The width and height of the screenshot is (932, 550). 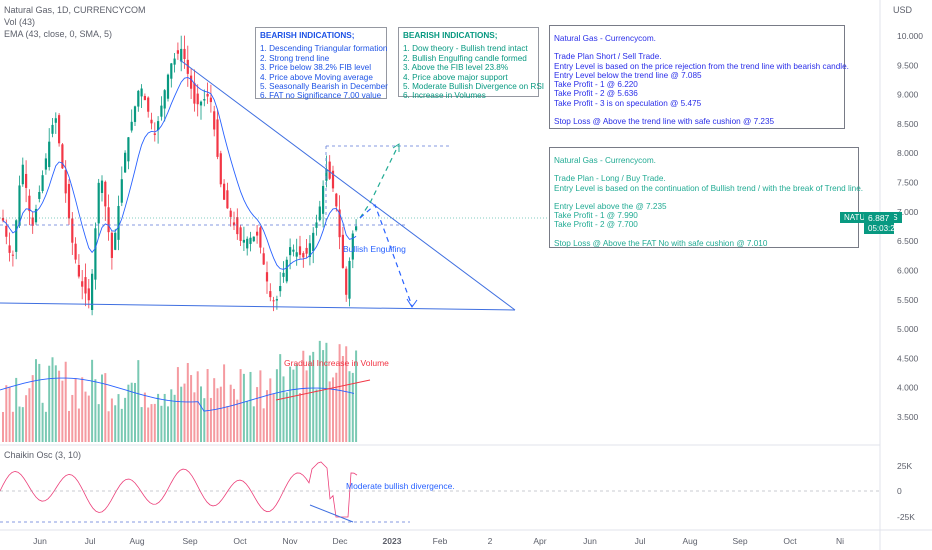 I want to click on currency-label: USD, so click(x=903, y=10).